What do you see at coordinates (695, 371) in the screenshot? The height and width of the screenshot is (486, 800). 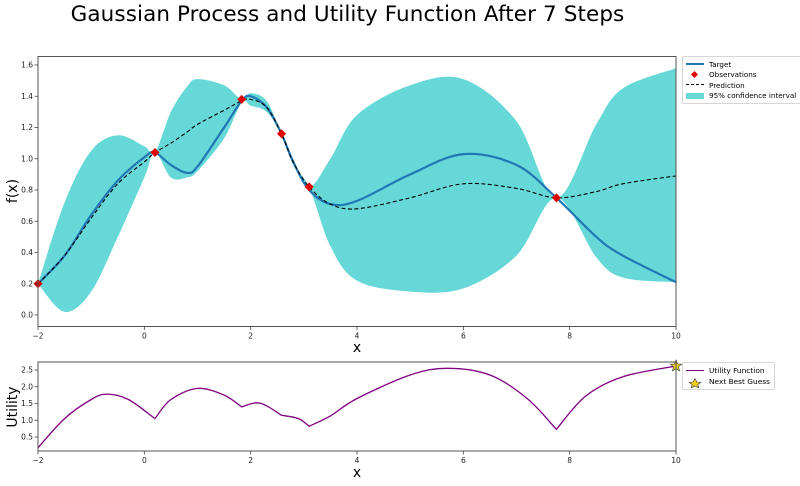 I see `utility-swatch-icon` at bounding box center [695, 371].